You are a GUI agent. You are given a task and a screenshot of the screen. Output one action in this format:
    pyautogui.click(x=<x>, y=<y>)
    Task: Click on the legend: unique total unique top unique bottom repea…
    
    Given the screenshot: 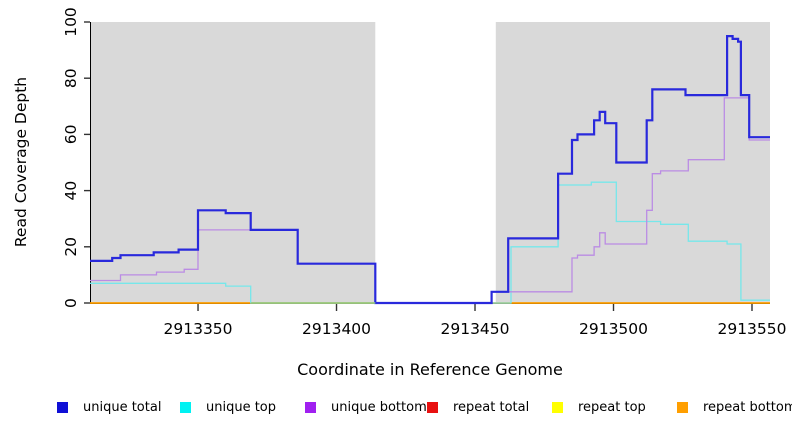 What is the action you would take?
    pyautogui.click(x=396, y=409)
    